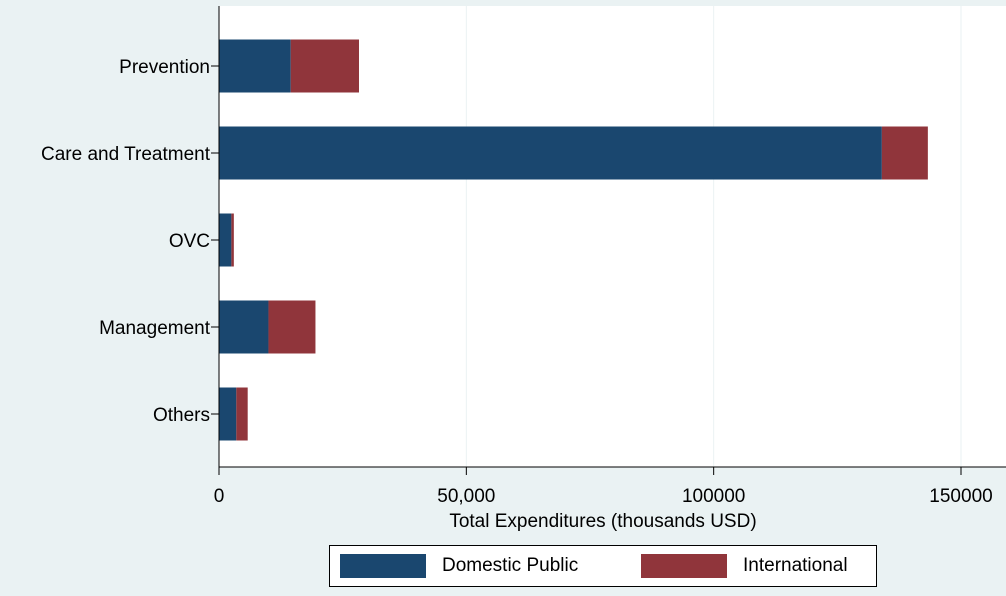  What do you see at coordinates (510, 565) in the screenshot?
I see `legend-label-domestic-public: Domestic Public` at bounding box center [510, 565].